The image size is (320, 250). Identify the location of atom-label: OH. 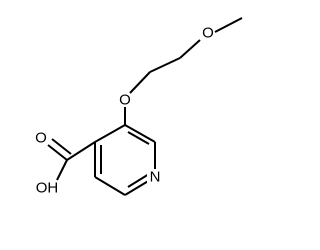
(47, 188).